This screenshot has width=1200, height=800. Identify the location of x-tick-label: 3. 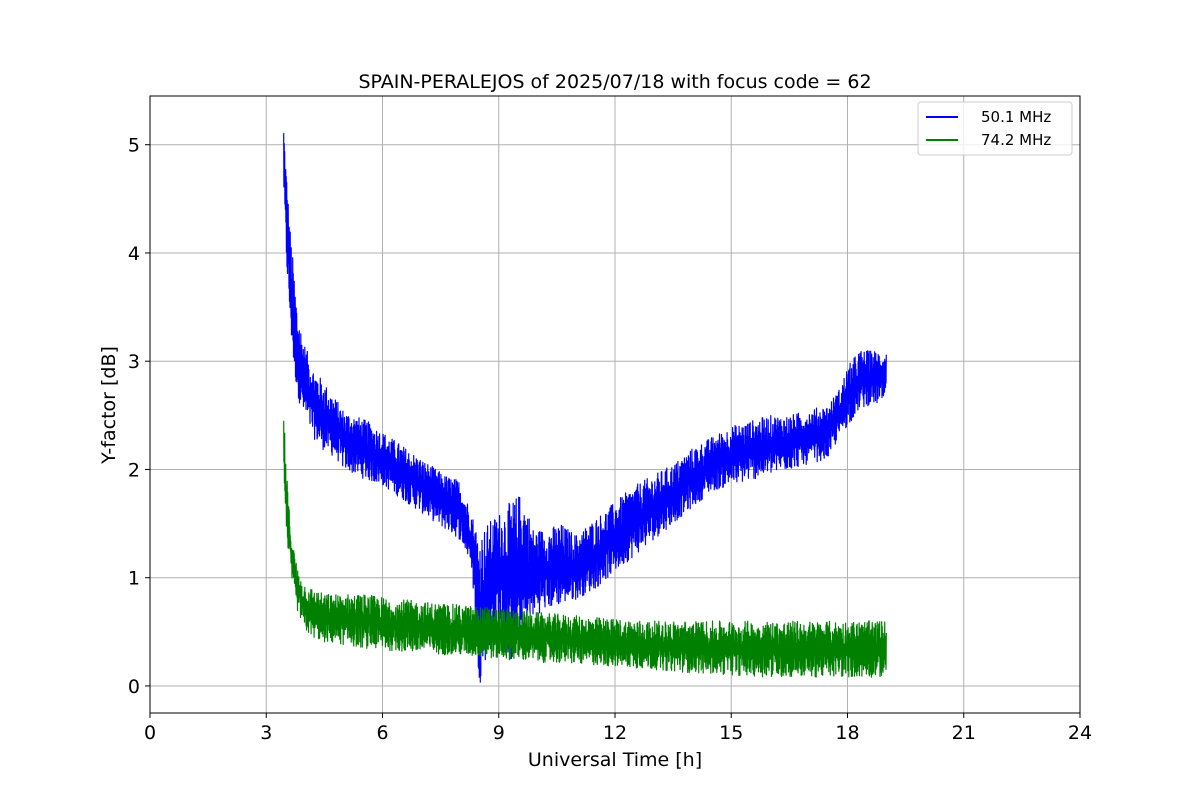
(266, 733).